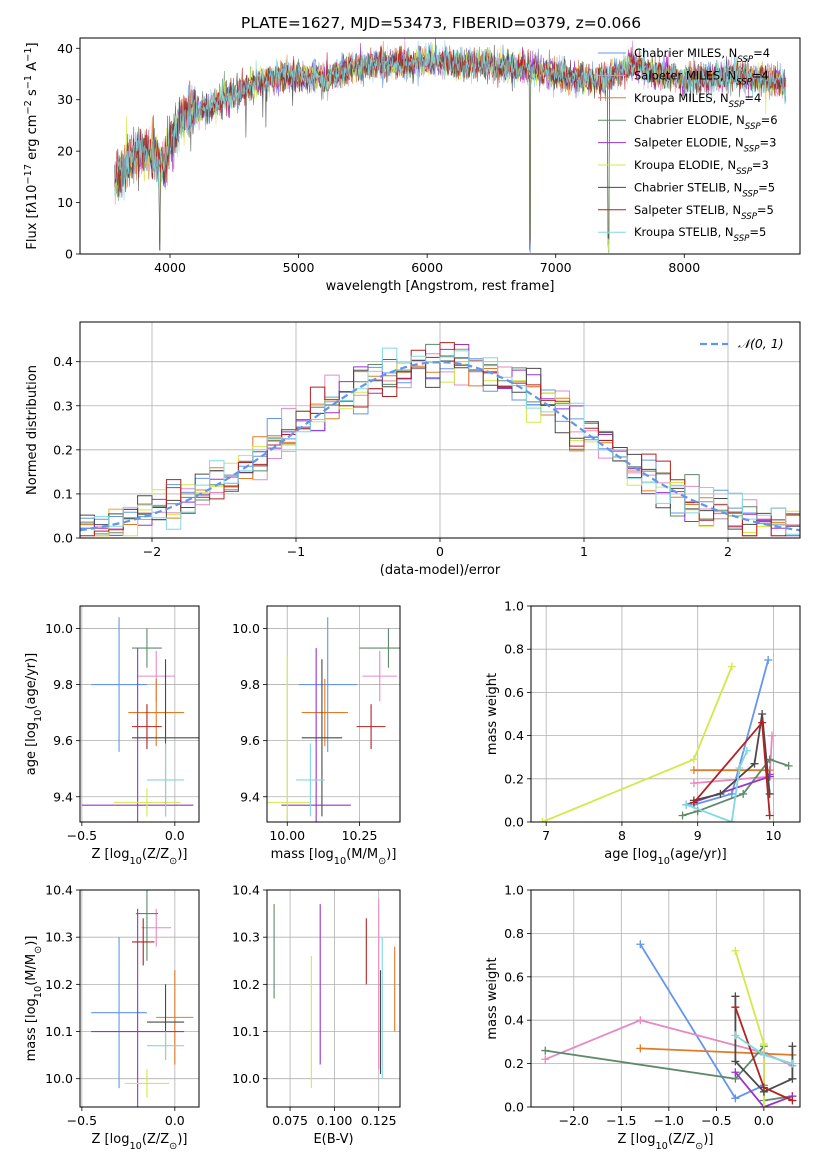 Image resolution: width=819 pixels, height=1174 pixels. What do you see at coordinates (546, 835) in the screenshot?
I see `x-tick-label: 7` at bounding box center [546, 835].